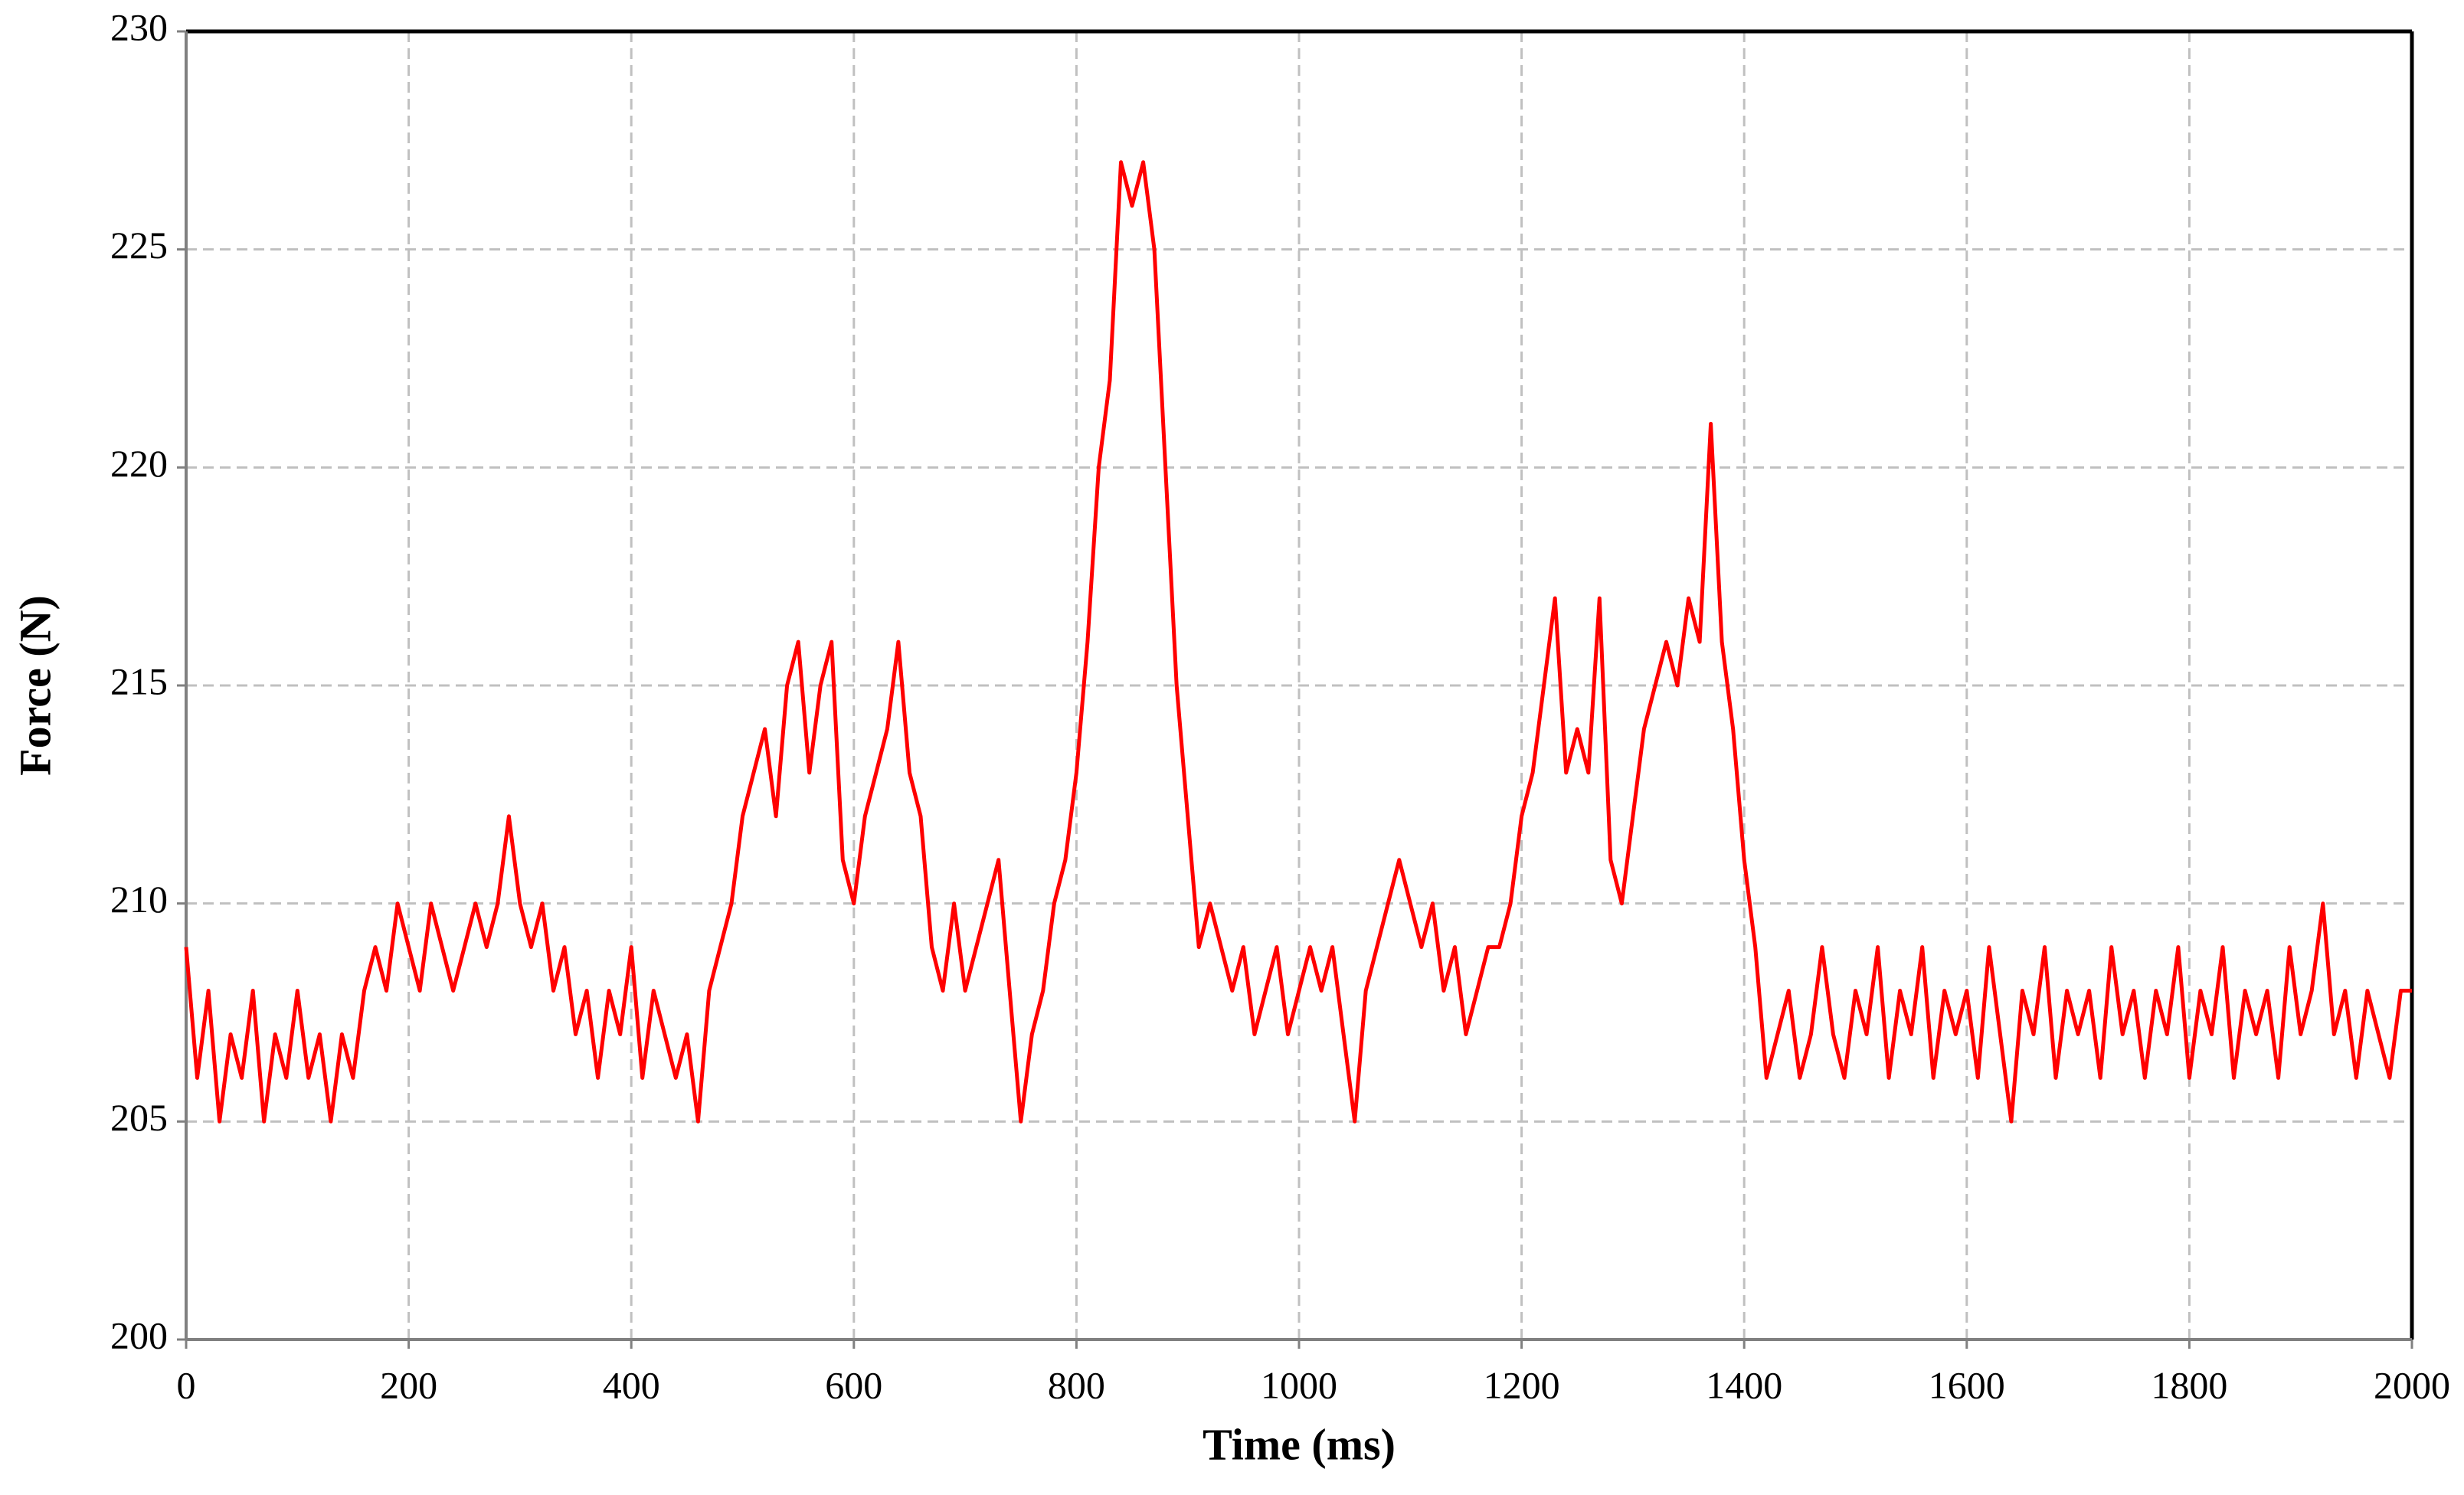 Image resolution: width=2464 pixels, height=1495 pixels. I want to click on x-tick-label: 1400, so click(1744, 1384).